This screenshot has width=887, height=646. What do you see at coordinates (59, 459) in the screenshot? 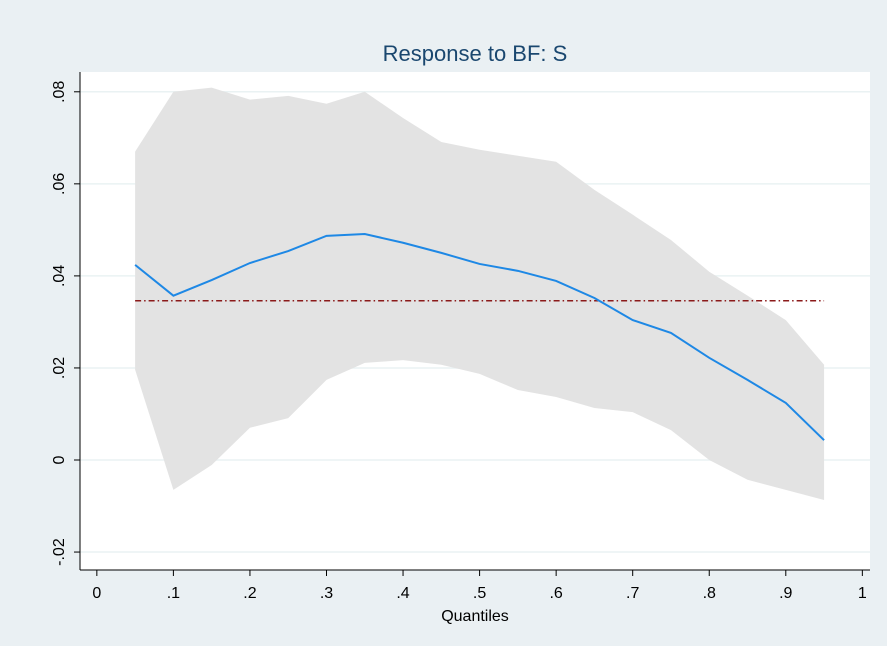
I see `y-tick-label: 0` at bounding box center [59, 459].